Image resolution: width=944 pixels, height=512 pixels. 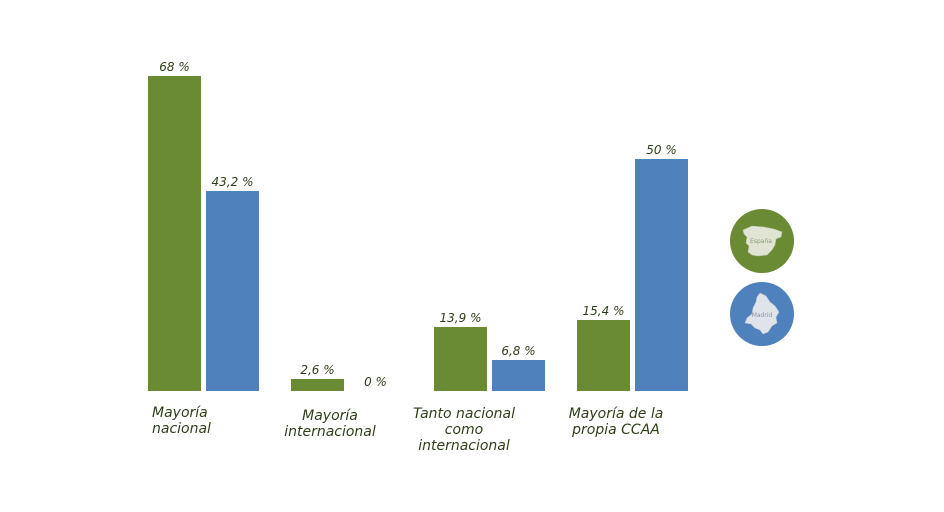 What do you see at coordinates (603, 355) in the screenshot?
I see `bar-espana-propia-ccaa` at bounding box center [603, 355].